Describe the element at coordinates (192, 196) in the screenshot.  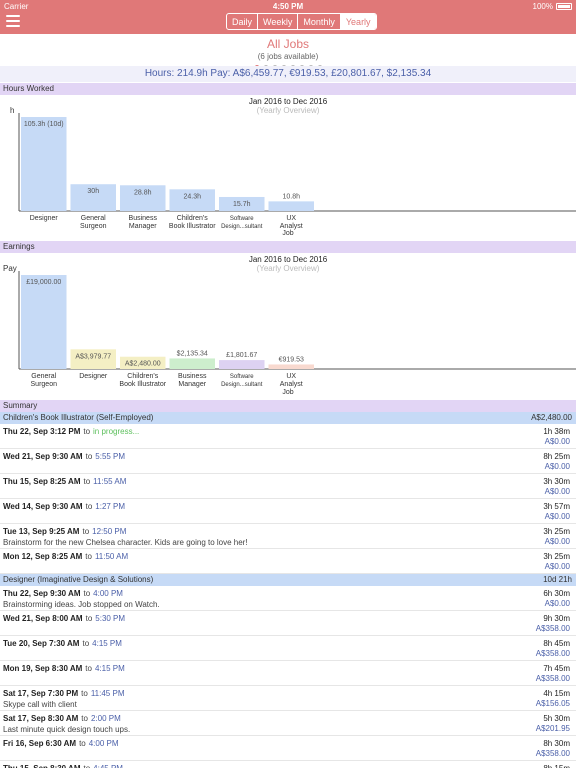
I see `data-label: 24.3h` at that location.